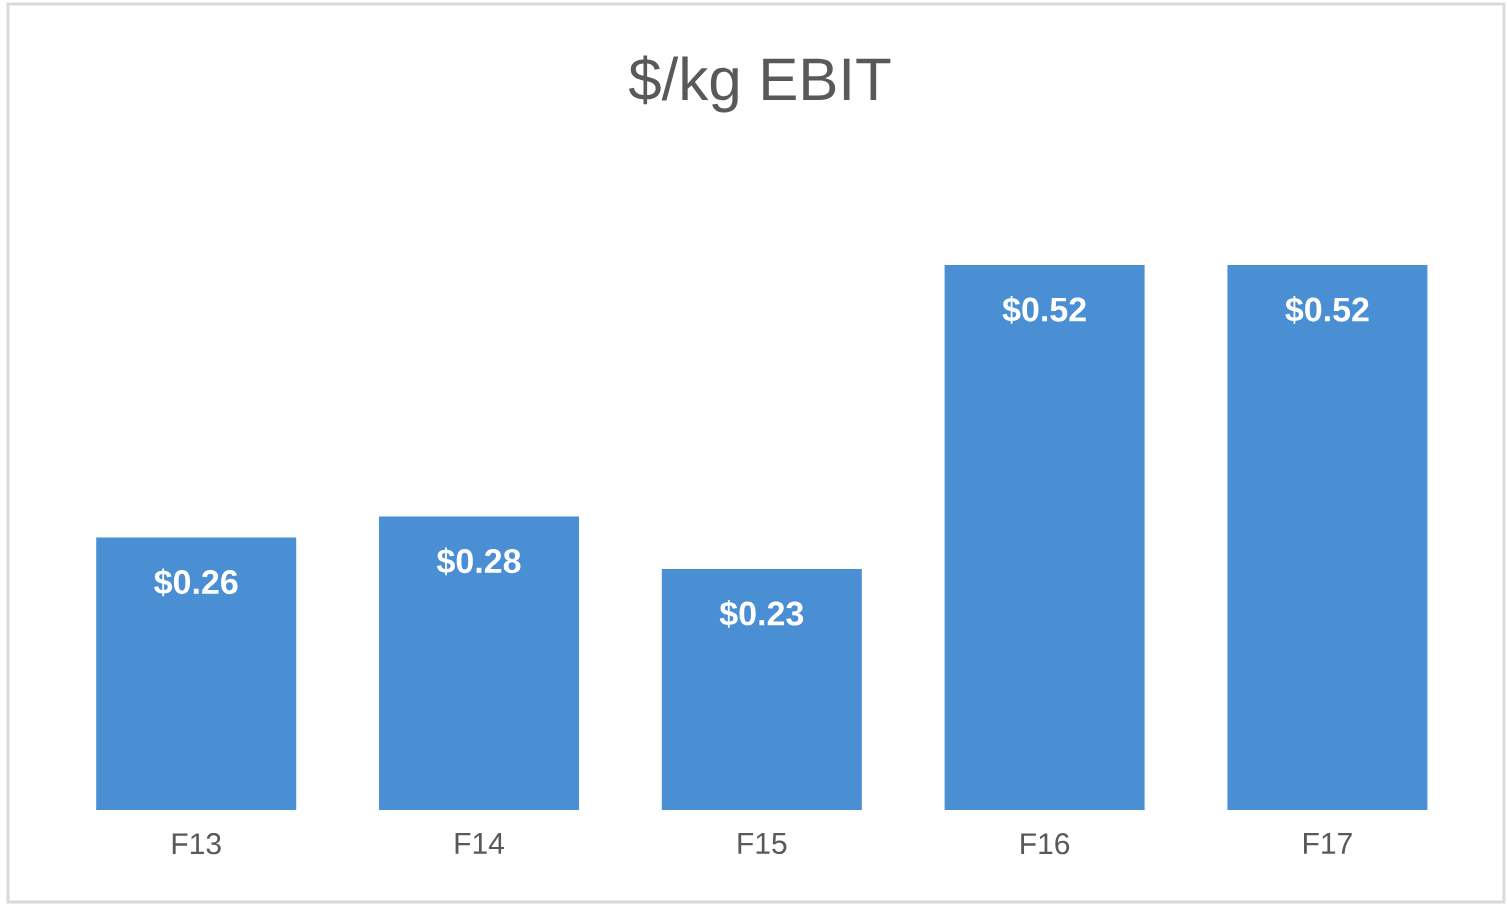 The image size is (1507, 904). What do you see at coordinates (479, 843) in the screenshot?
I see `x-tick-label: F14` at bounding box center [479, 843].